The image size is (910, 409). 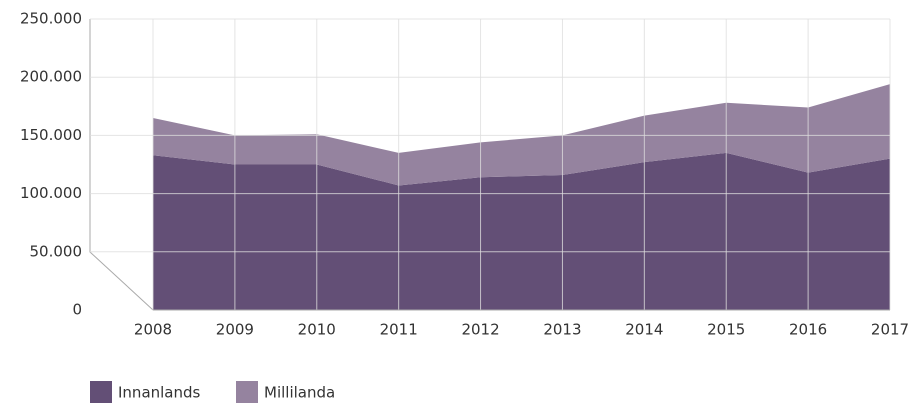 I want to click on x-tick-label: 2016, so click(x=808, y=330).